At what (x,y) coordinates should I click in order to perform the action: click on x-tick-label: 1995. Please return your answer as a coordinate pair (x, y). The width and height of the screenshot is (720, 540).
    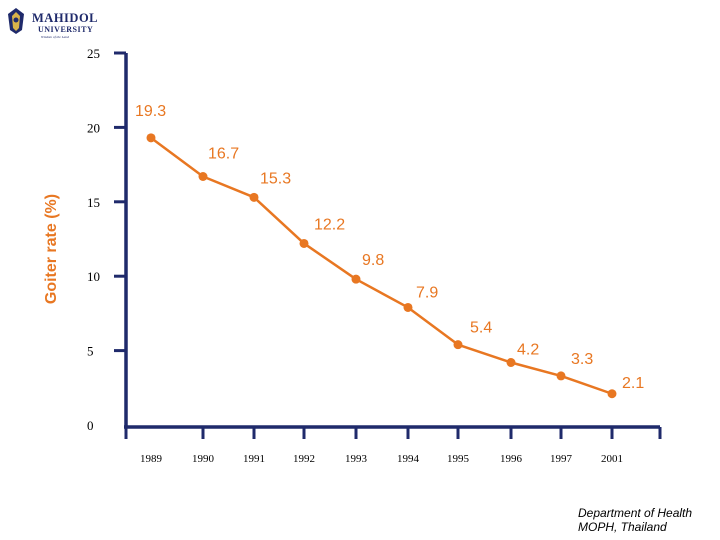
    Looking at the image, I should click on (458, 459).